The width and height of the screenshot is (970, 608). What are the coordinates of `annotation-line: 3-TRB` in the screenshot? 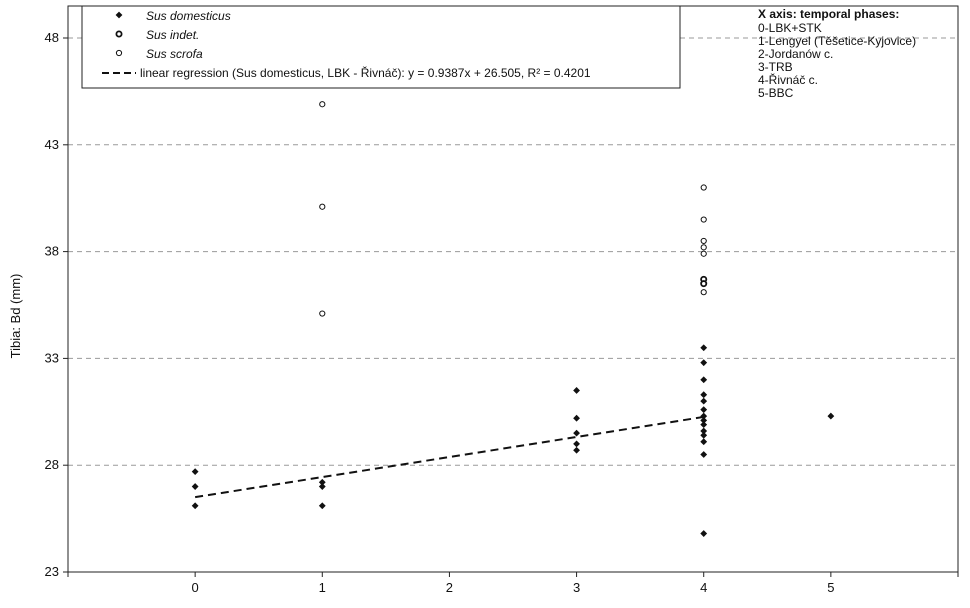 It's located at (775, 67).